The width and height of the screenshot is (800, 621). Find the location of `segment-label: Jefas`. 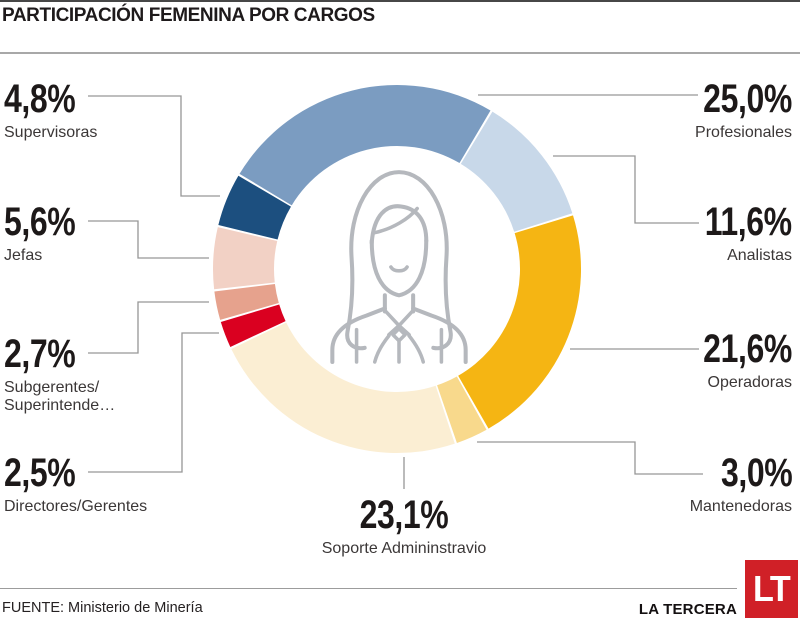

segment-label: Jefas is located at coordinates (23, 255).